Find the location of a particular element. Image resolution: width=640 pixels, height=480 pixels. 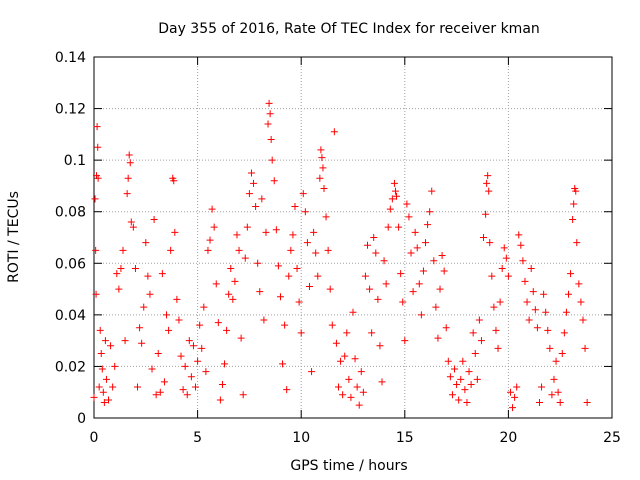

y-tick-label: 0.02 is located at coordinates (70, 367).